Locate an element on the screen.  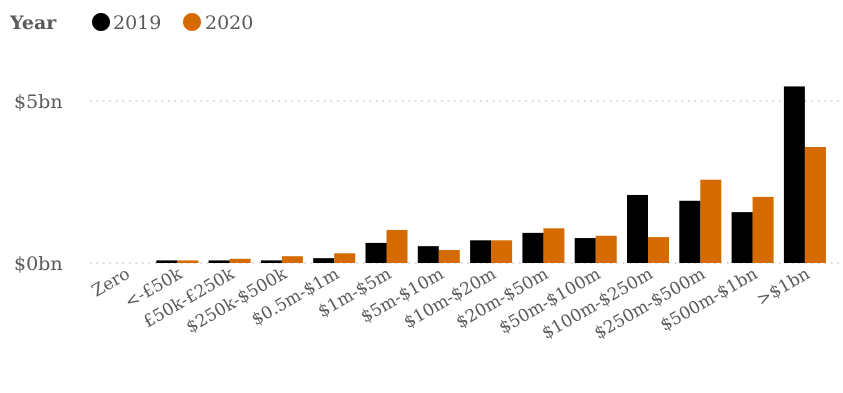
y-axis-ticks: $0bn $5bn is located at coordinates (38, 183).